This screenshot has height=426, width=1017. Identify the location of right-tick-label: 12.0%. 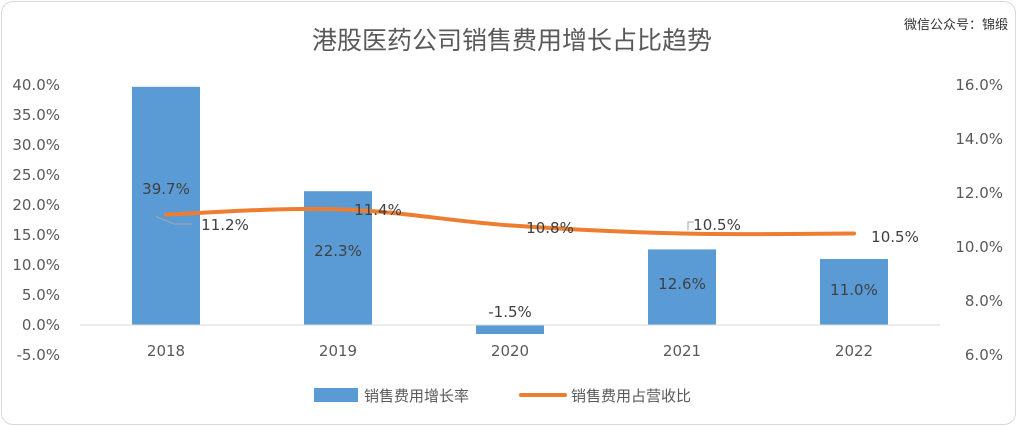
(979, 193).